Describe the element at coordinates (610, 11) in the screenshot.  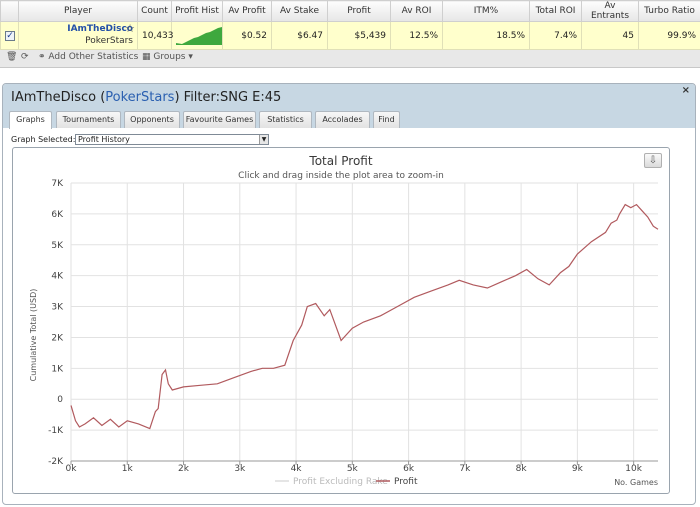
I see `header-av-entrants: Av Entrants` at that location.